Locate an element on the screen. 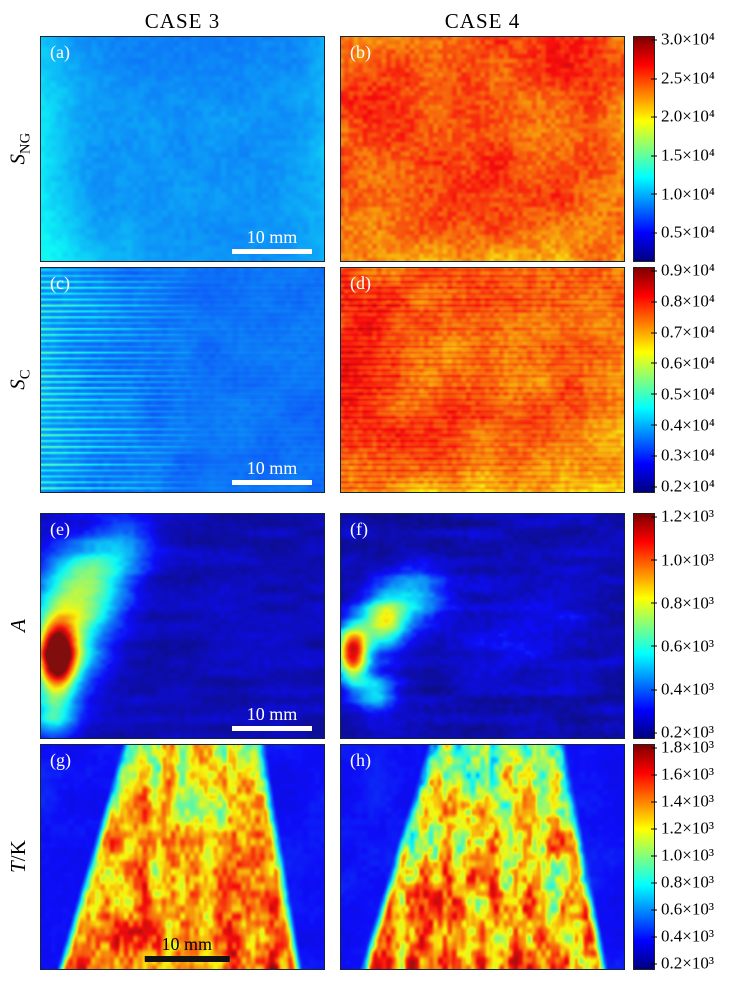 This screenshot has height=981, width=750. tick-label: 0.3×10⁴ is located at coordinates (683, 455).